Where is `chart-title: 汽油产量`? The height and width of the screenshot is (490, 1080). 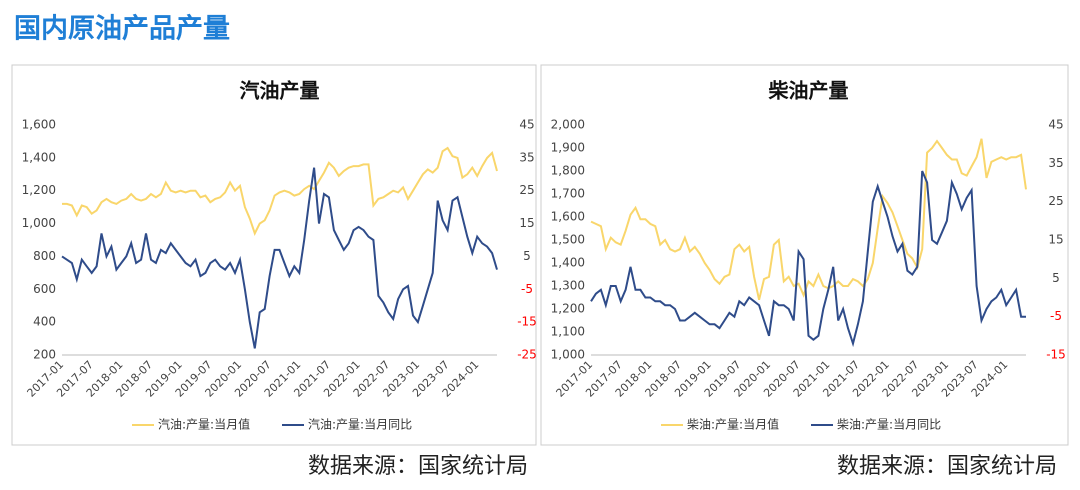
chart-title: 汽油产量 is located at coordinates (280, 91).